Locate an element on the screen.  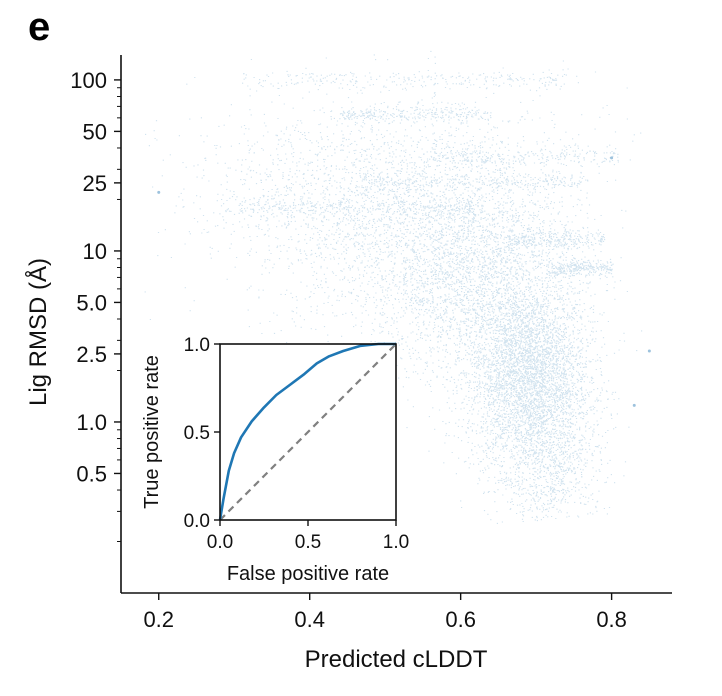
chance-diagonal-line is located at coordinates (308, 432).